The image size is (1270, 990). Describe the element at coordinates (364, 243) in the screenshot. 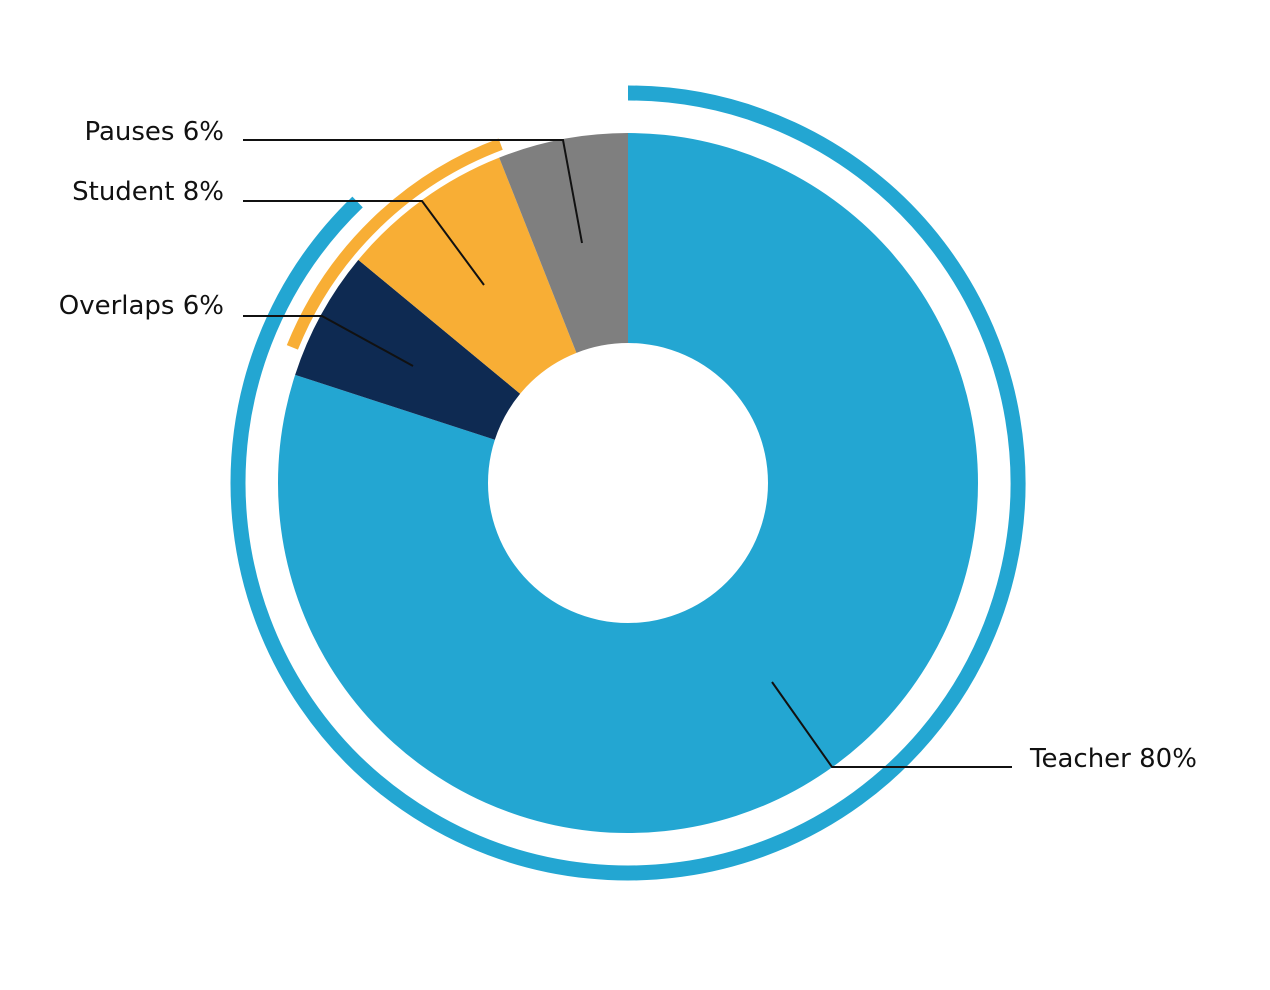

I see `leader-line-student` at that location.